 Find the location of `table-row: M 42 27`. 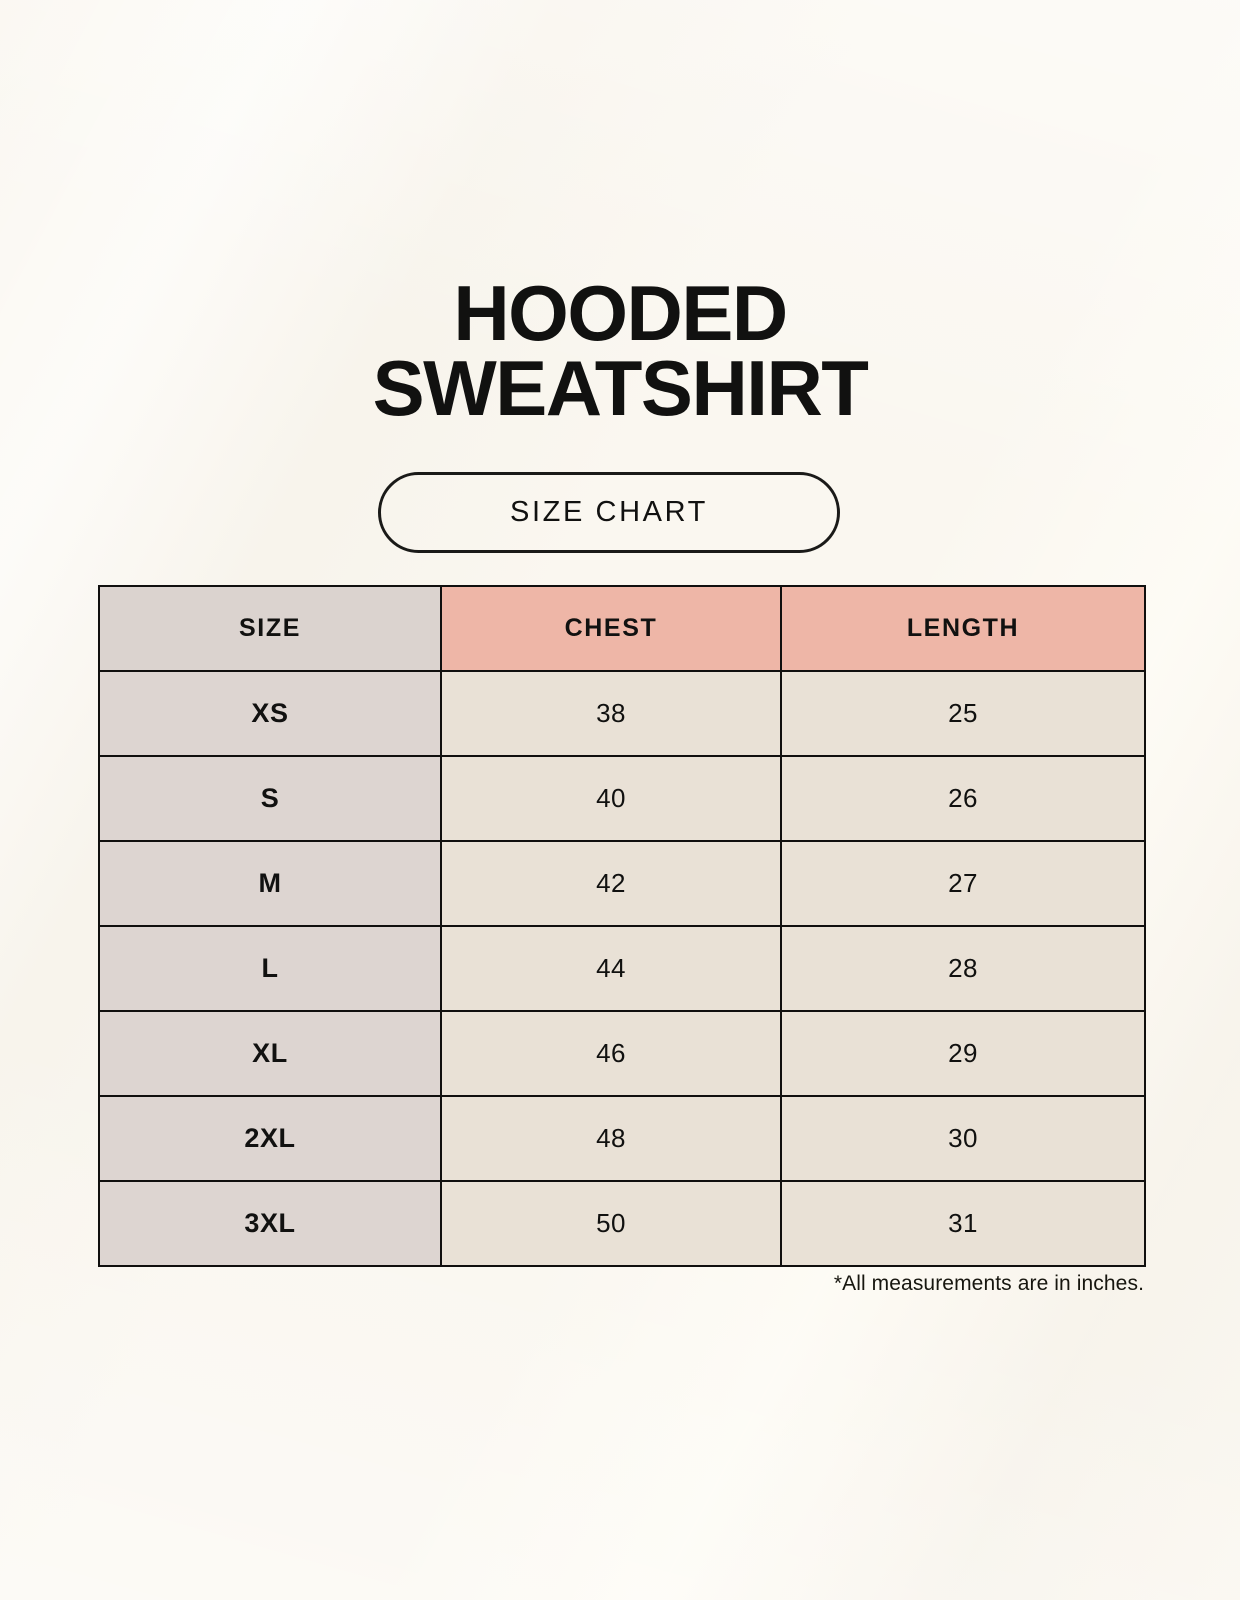

table-row: M 42 27 is located at coordinates (622, 883).